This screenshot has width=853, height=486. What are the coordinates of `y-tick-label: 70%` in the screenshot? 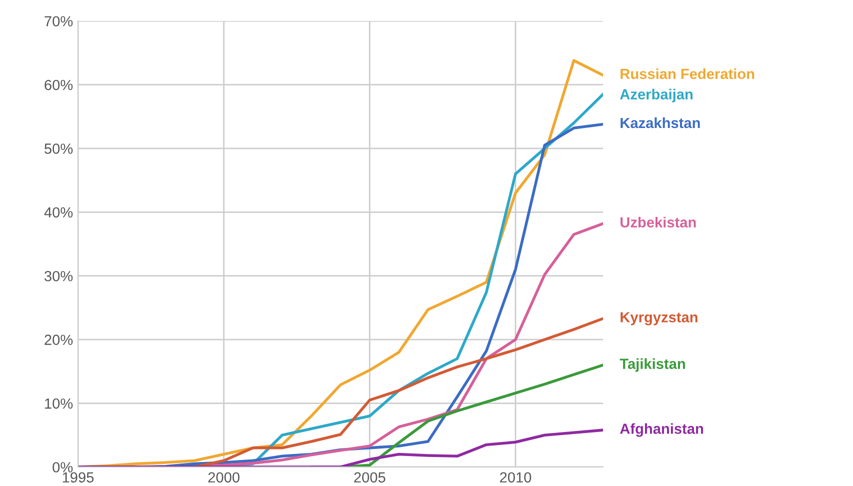 It's located at (58, 21).